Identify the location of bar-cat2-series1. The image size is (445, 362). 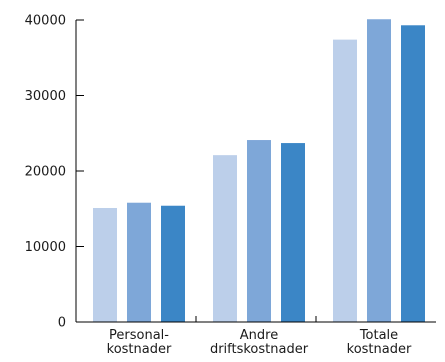
(379, 171).